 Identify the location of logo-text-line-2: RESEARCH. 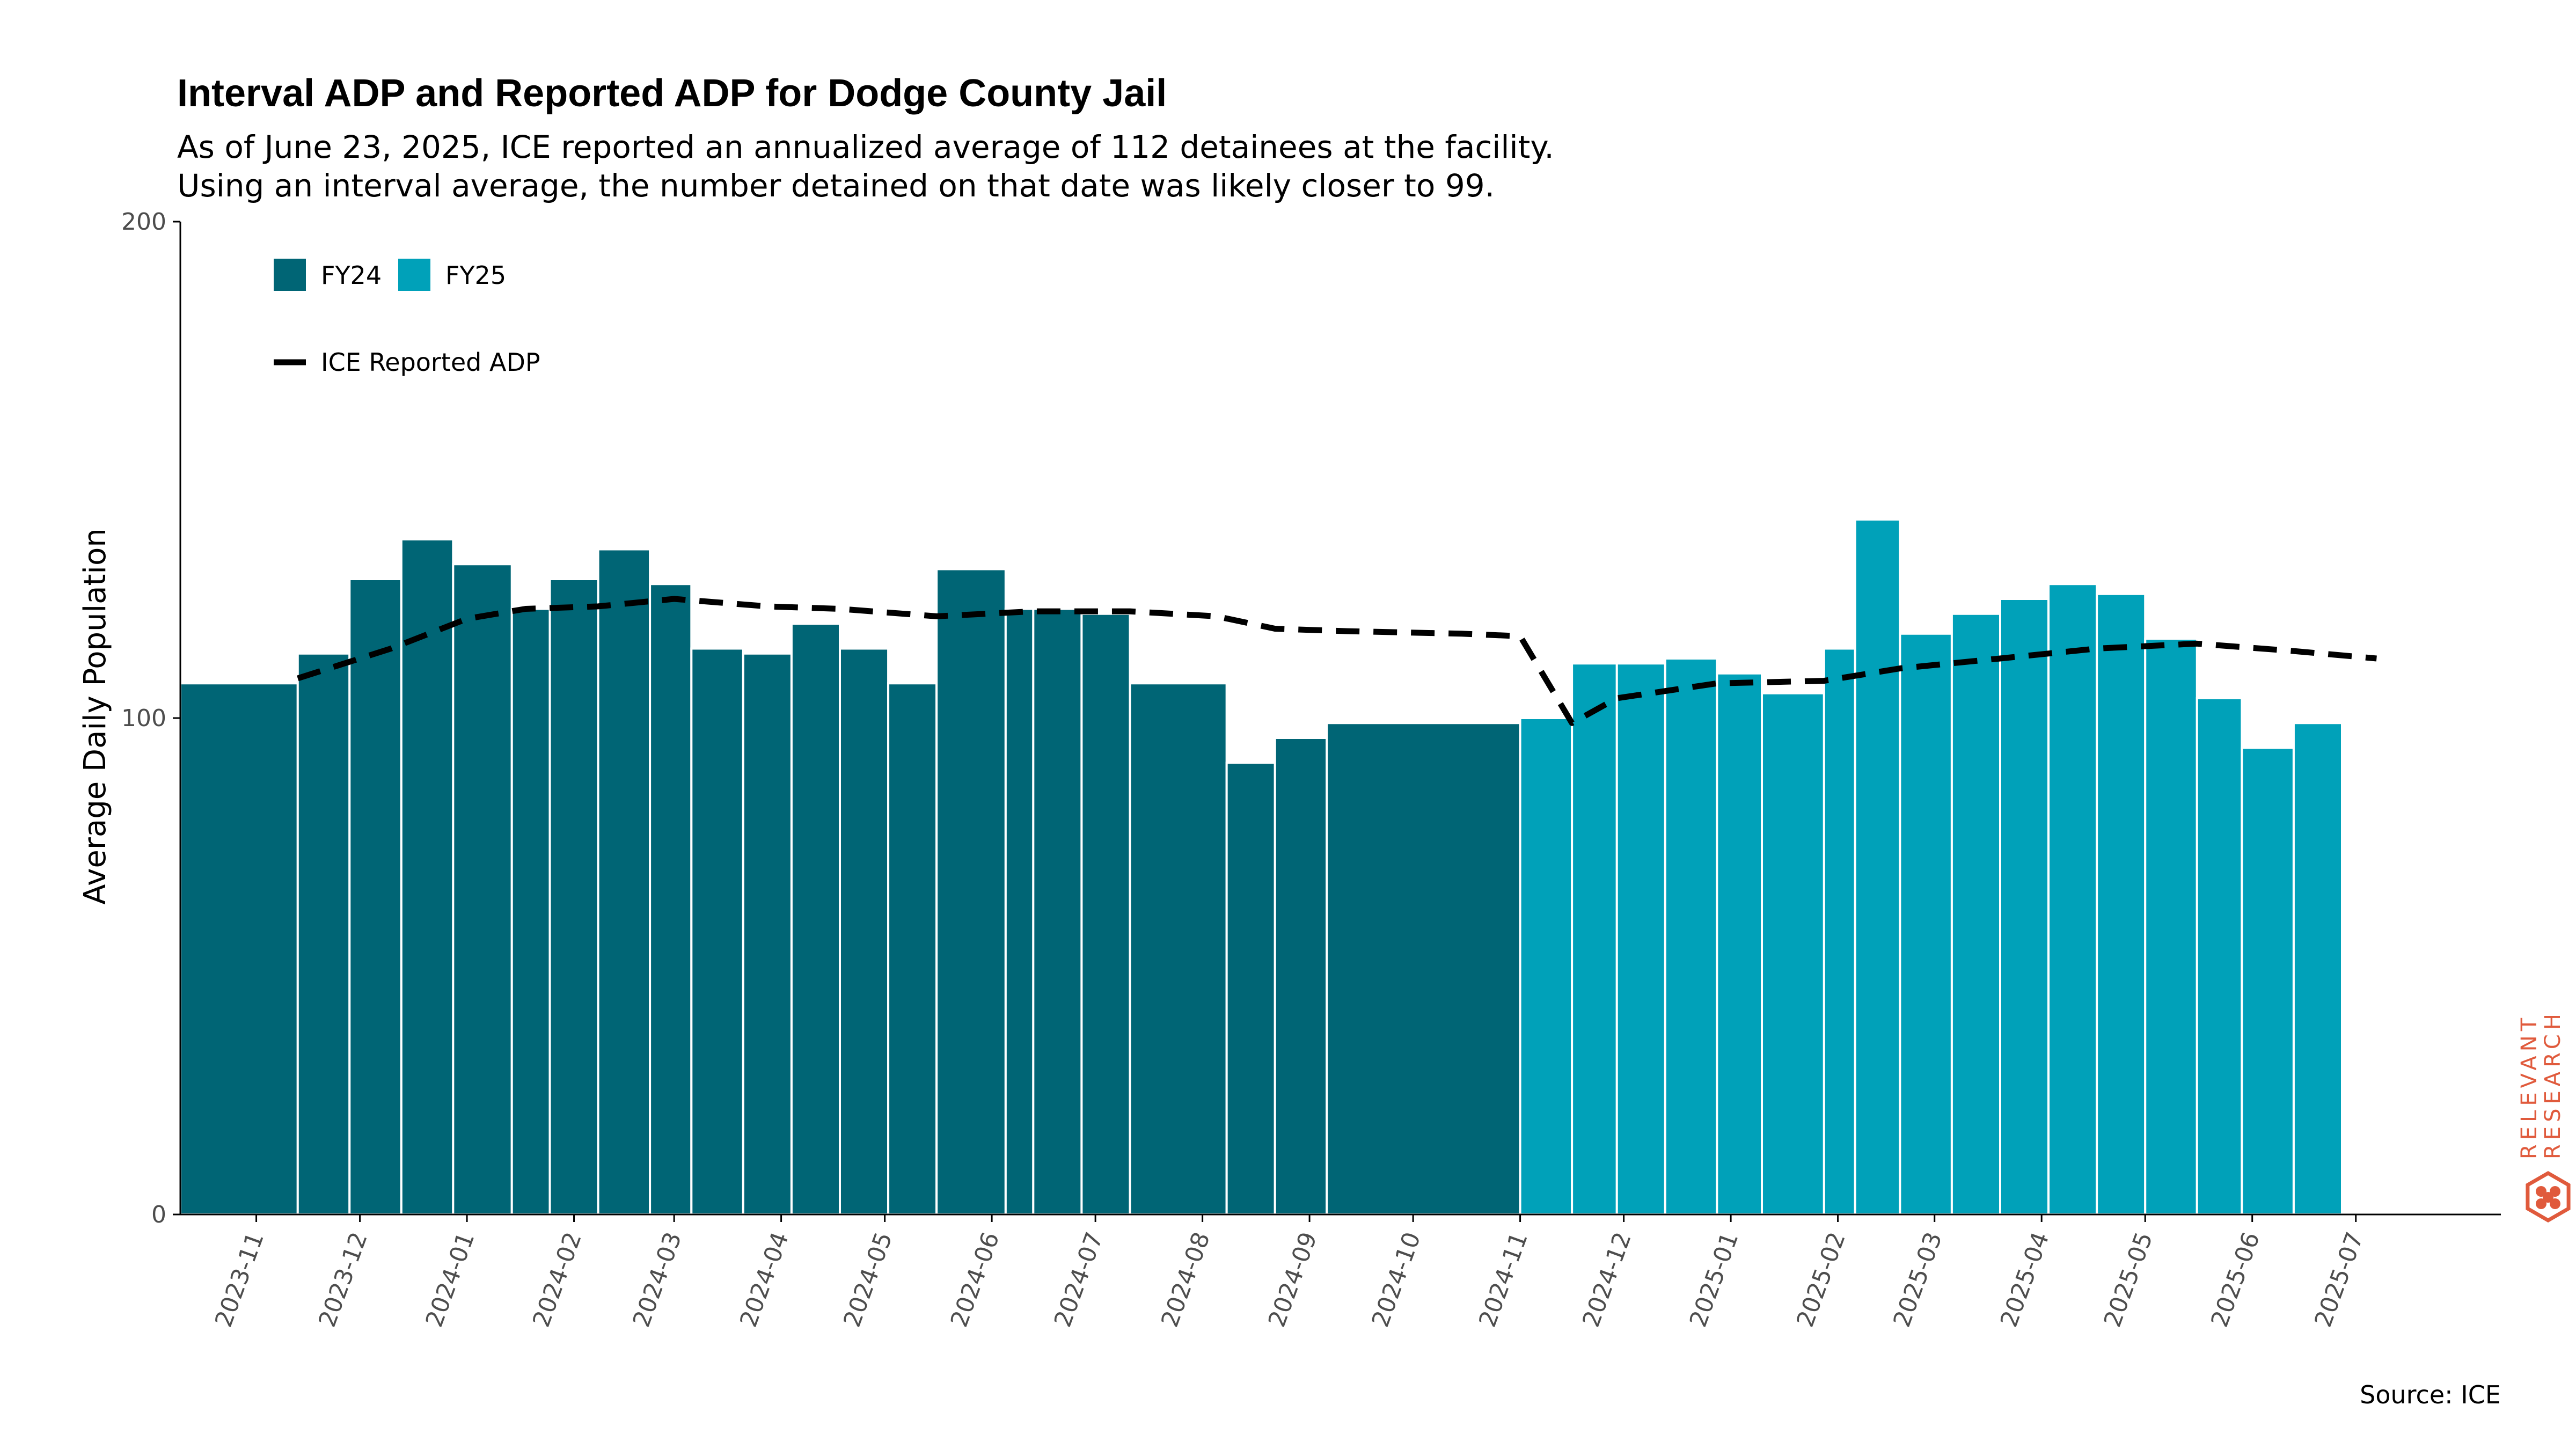
(2553, 1084).